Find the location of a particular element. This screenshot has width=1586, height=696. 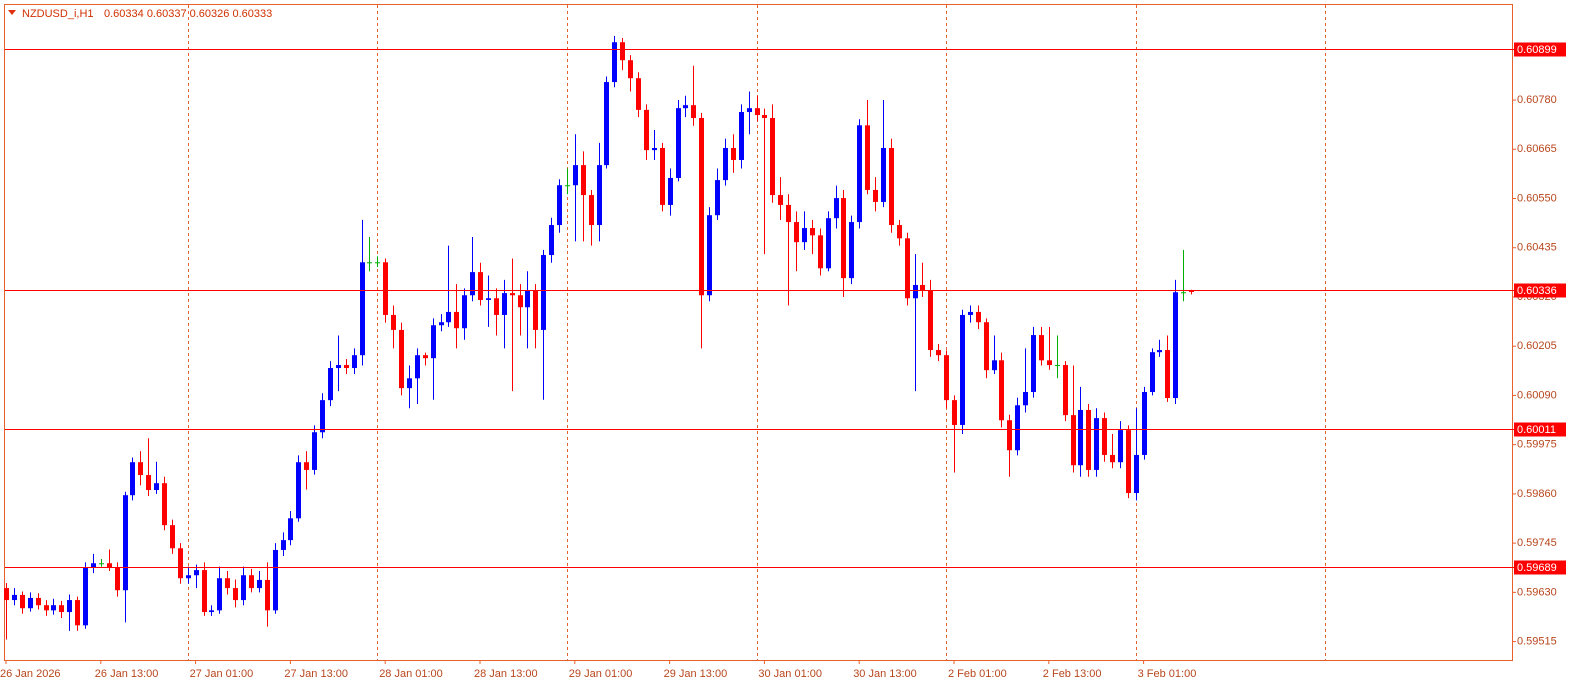

x-tick-label: 28 Jan 13:00 is located at coordinates (506, 674).